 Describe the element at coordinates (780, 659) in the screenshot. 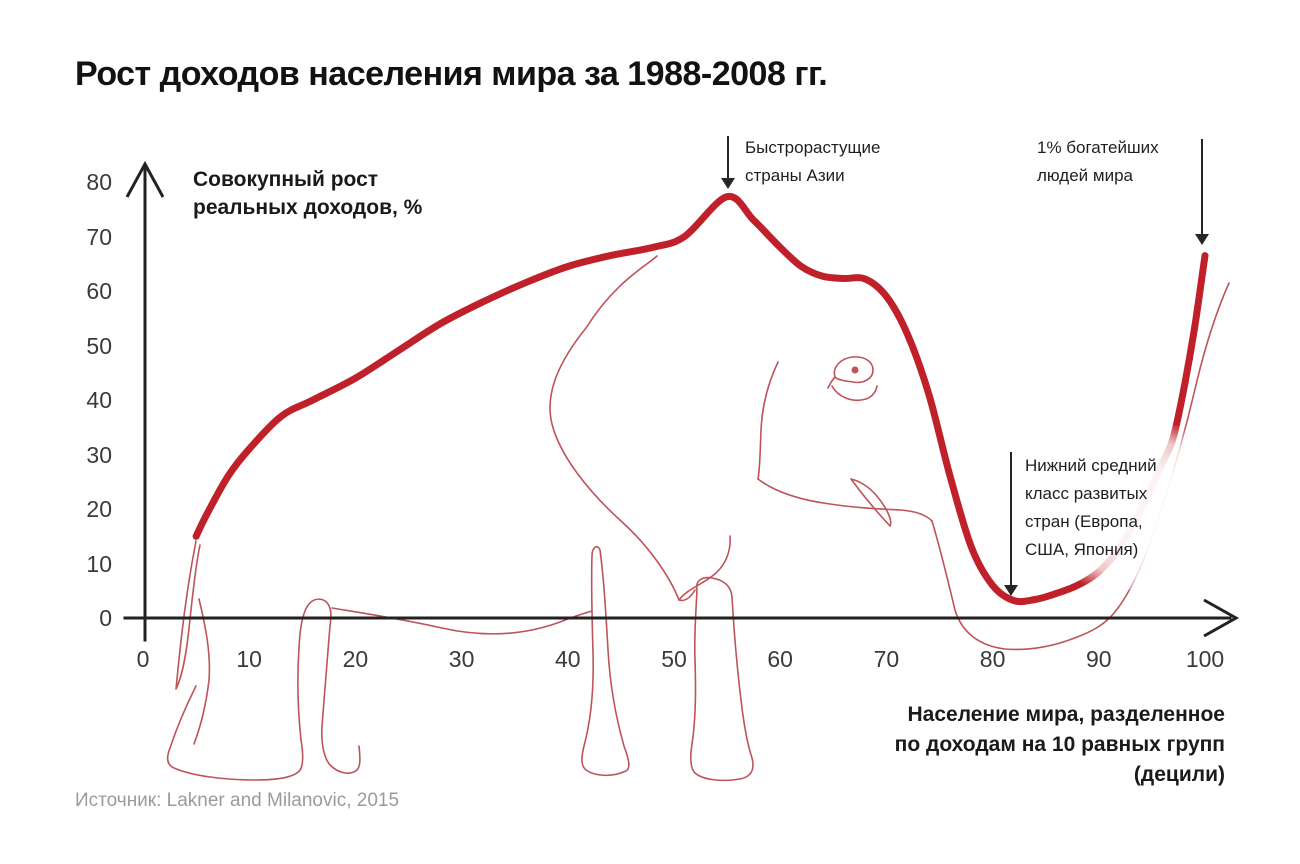

I see `x-tick-label-60: 60` at that location.